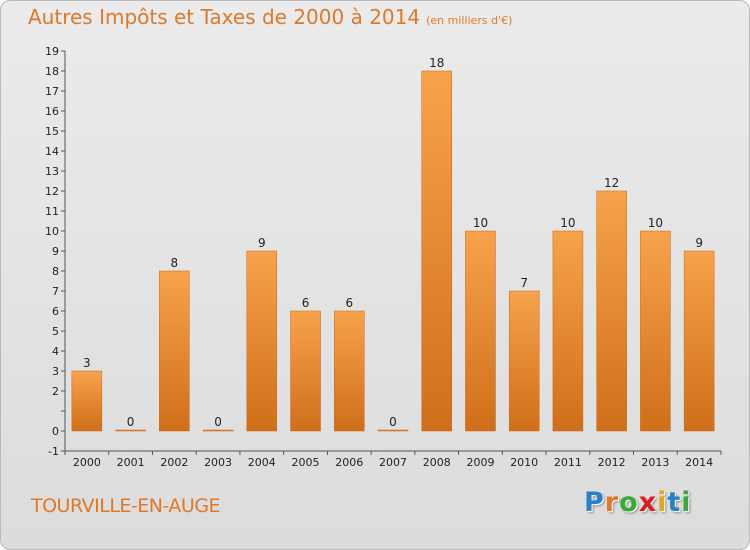 Image resolution: width=750 pixels, height=550 pixels. Describe the element at coordinates (126, 506) in the screenshot. I see `commune-name: TOURVILLE-EN-AUGE` at that location.